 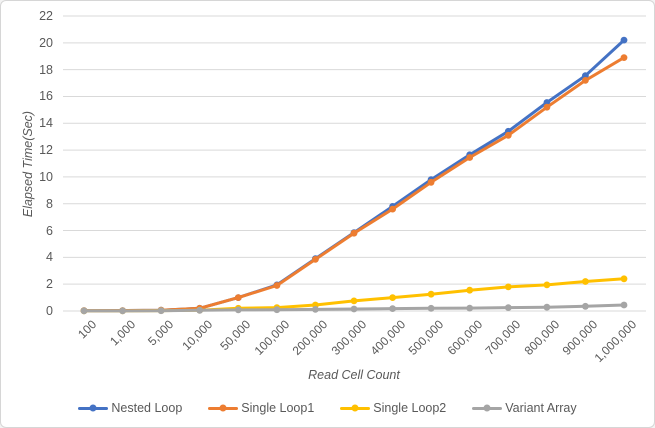 I want to click on y-tick-label: 2, so click(x=49, y=284).